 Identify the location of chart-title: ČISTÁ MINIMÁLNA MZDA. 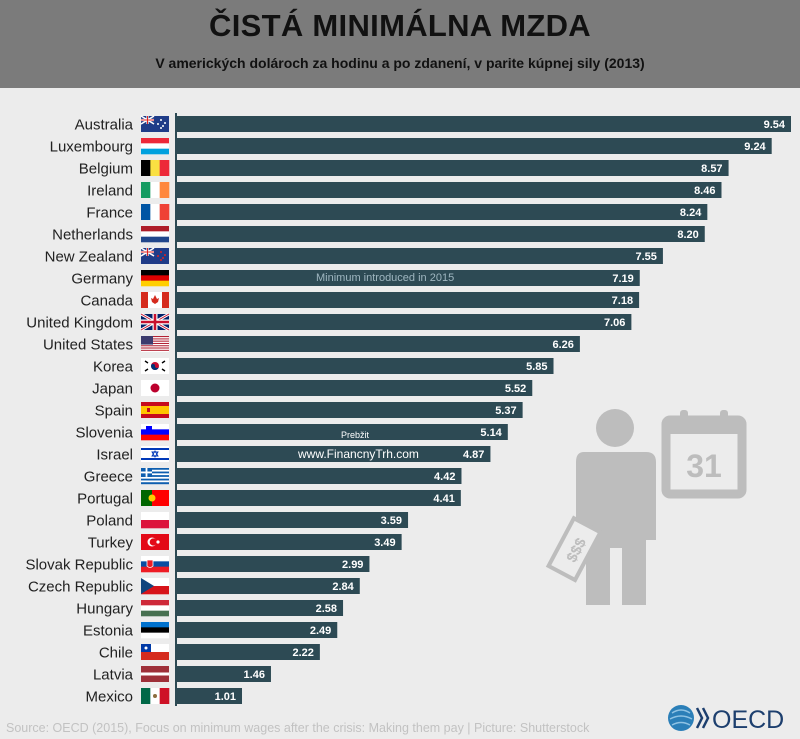
(400, 25).